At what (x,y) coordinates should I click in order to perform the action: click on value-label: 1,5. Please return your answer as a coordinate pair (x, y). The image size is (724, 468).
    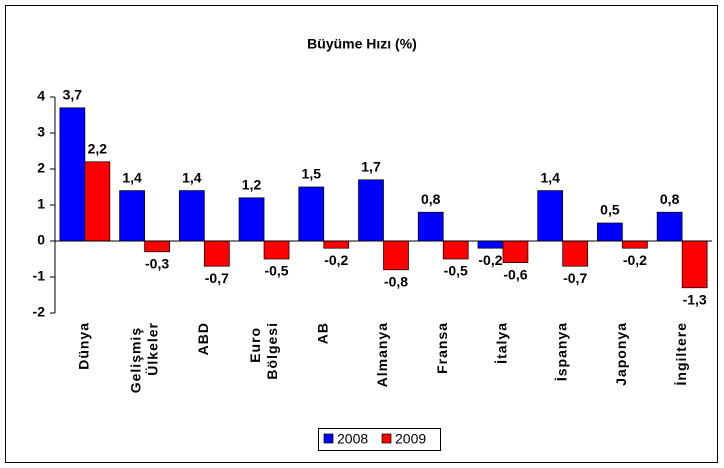
    Looking at the image, I should click on (312, 174).